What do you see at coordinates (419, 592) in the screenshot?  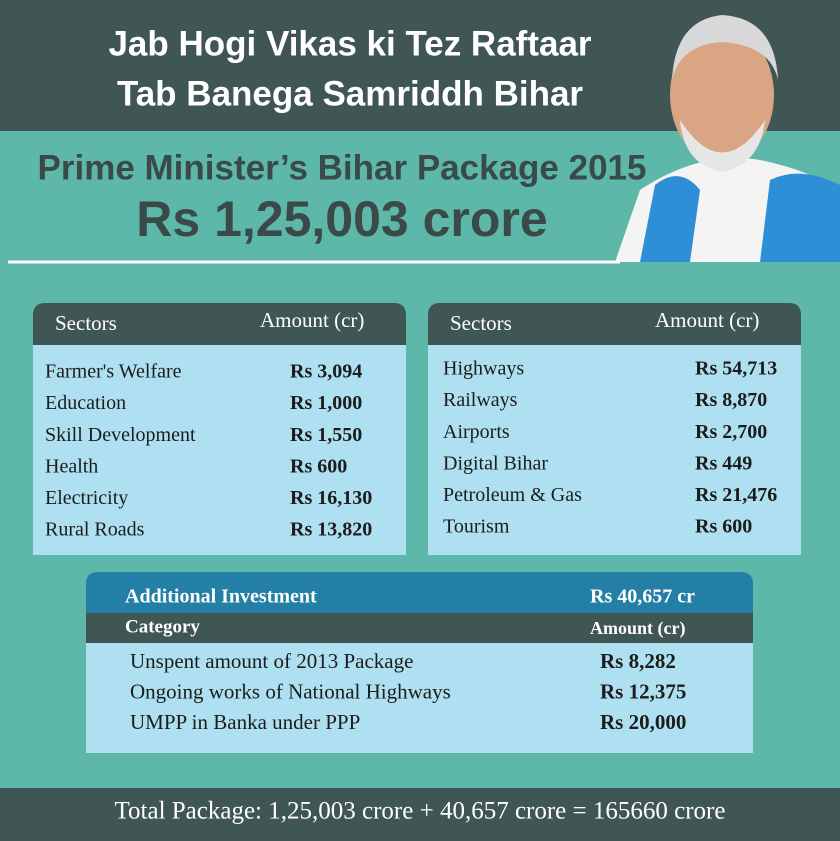 I see `additional-header` at bounding box center [419, 592].